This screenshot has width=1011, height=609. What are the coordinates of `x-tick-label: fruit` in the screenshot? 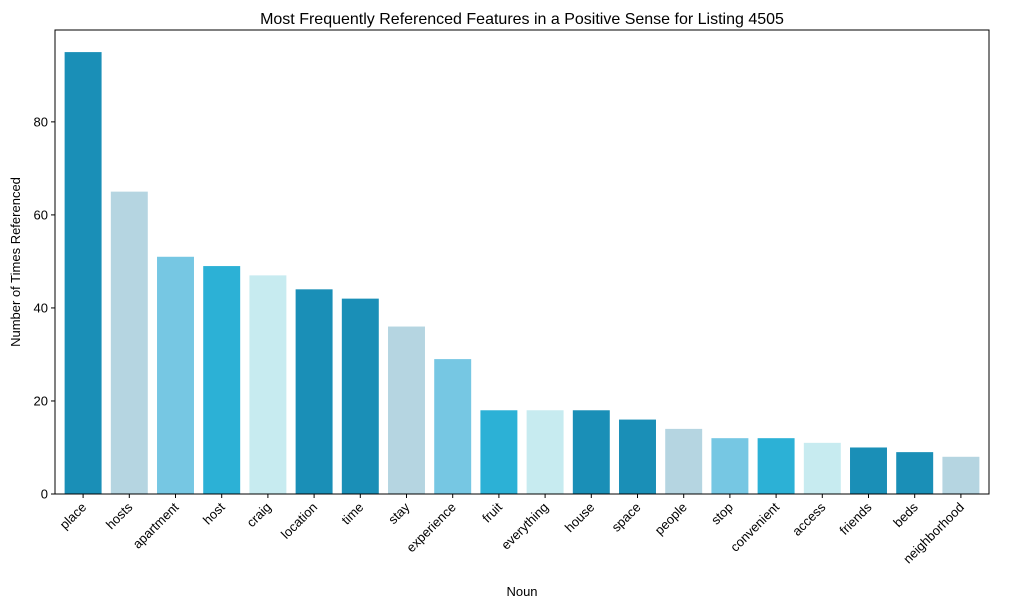 It's located at (492, 512).